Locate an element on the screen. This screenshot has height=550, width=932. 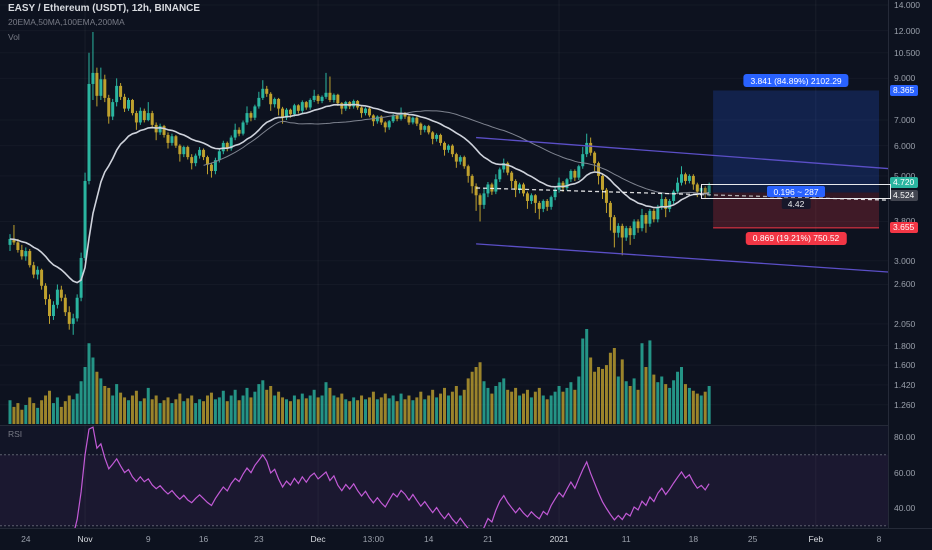
price-axis-label: 2.600 is located at coordinates (905, 284).